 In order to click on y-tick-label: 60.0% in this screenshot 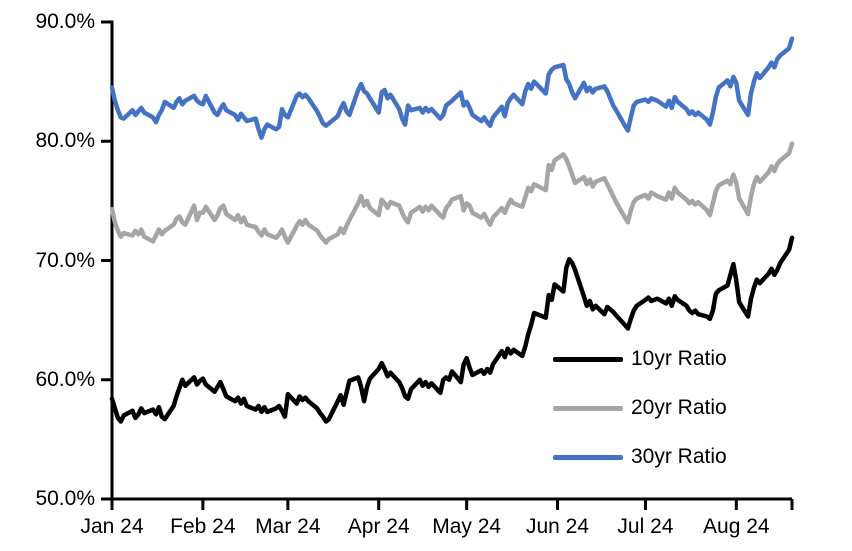, I will do `click(65, 379)`.